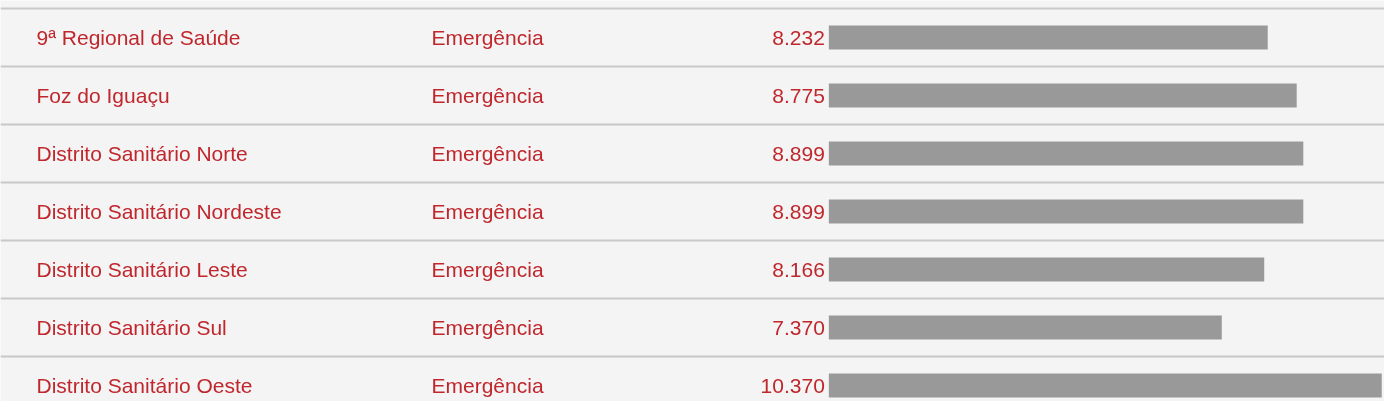  What do you see at coordinates (103, 95) in the screenshot?
I see `y-tick-label: Foz do Iguaçu` at bounding box center [103, 95].